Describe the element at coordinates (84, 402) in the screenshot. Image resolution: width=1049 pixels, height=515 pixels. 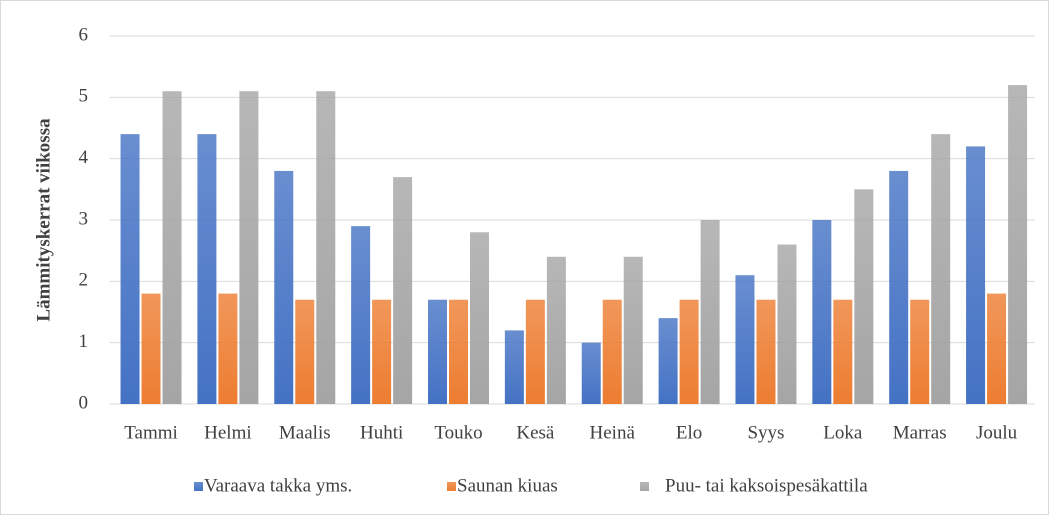
I see `y-tick-label: 0` at that location.